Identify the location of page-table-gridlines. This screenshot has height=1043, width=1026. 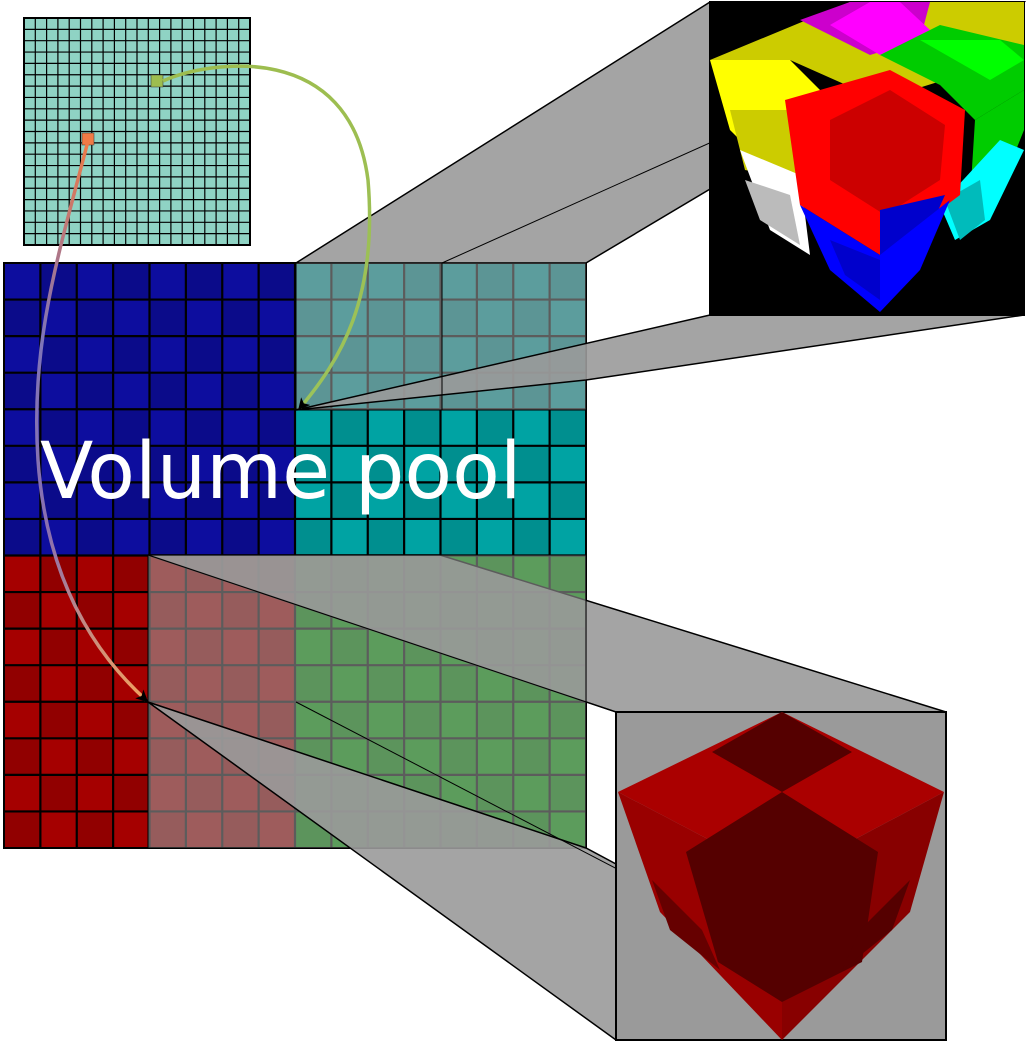
(137, 131).